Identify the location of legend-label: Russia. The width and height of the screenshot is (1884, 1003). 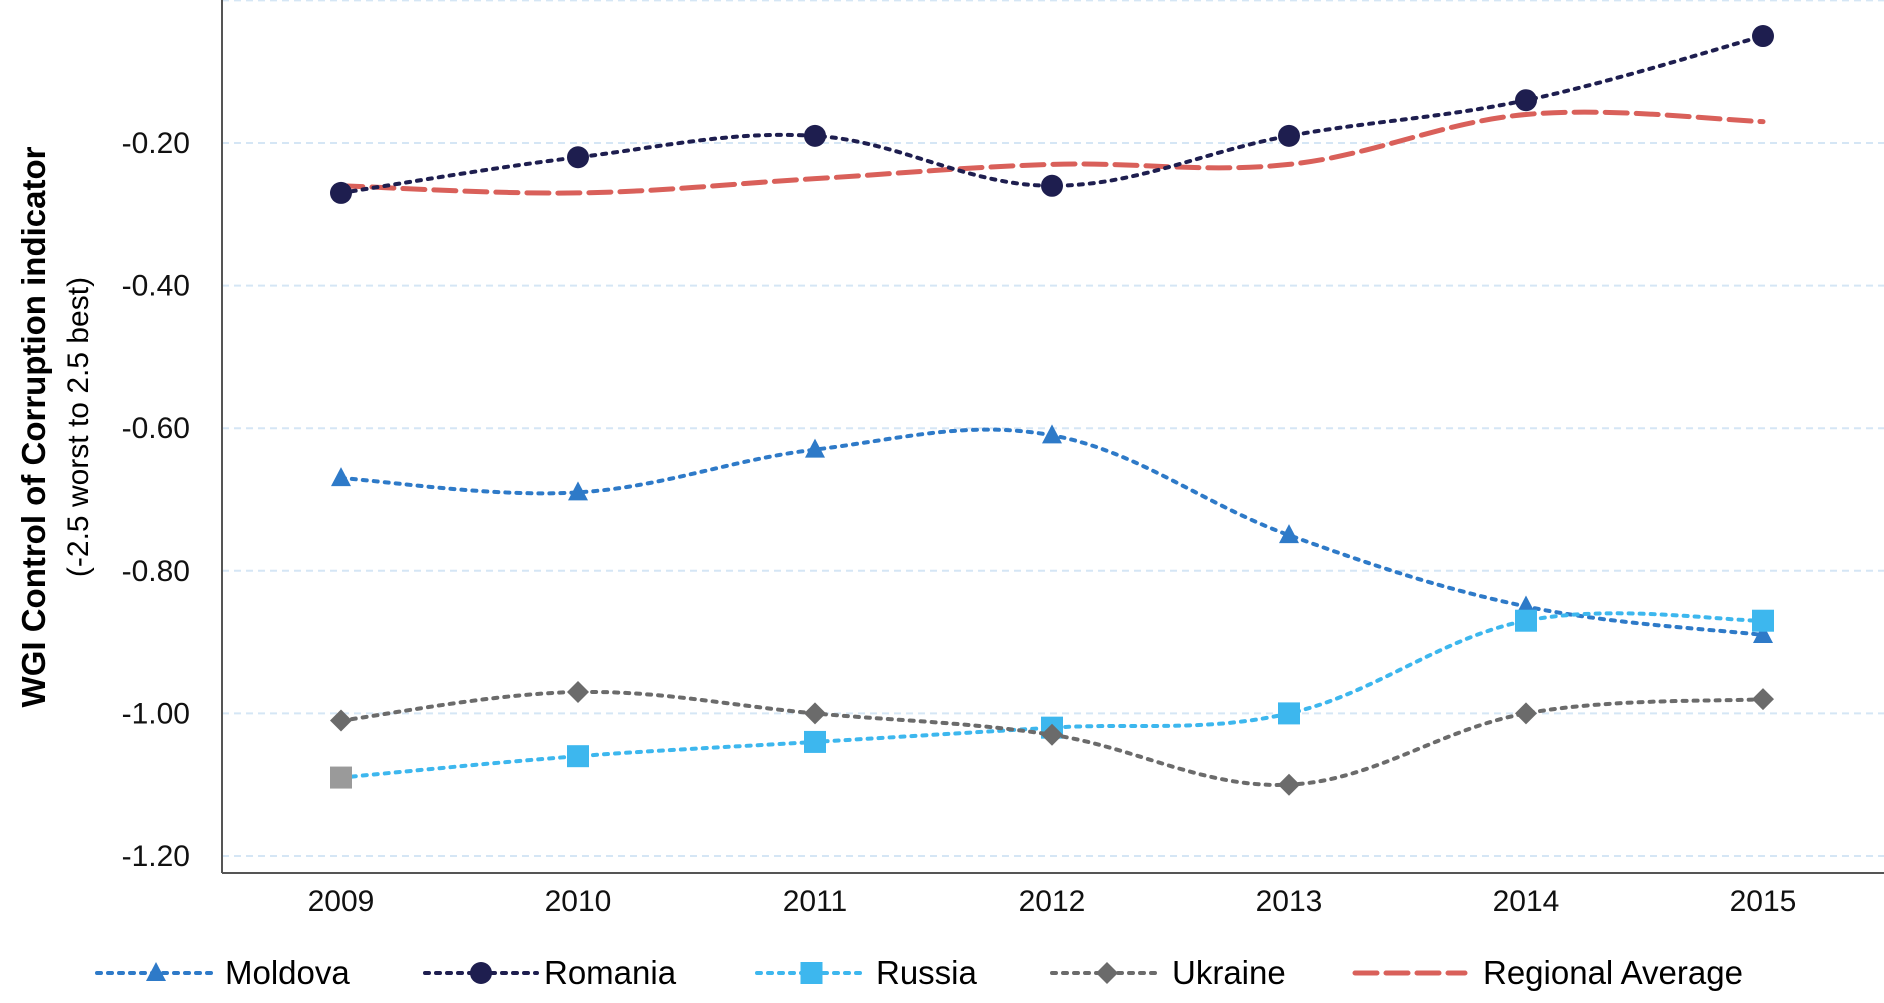
(927, 972).